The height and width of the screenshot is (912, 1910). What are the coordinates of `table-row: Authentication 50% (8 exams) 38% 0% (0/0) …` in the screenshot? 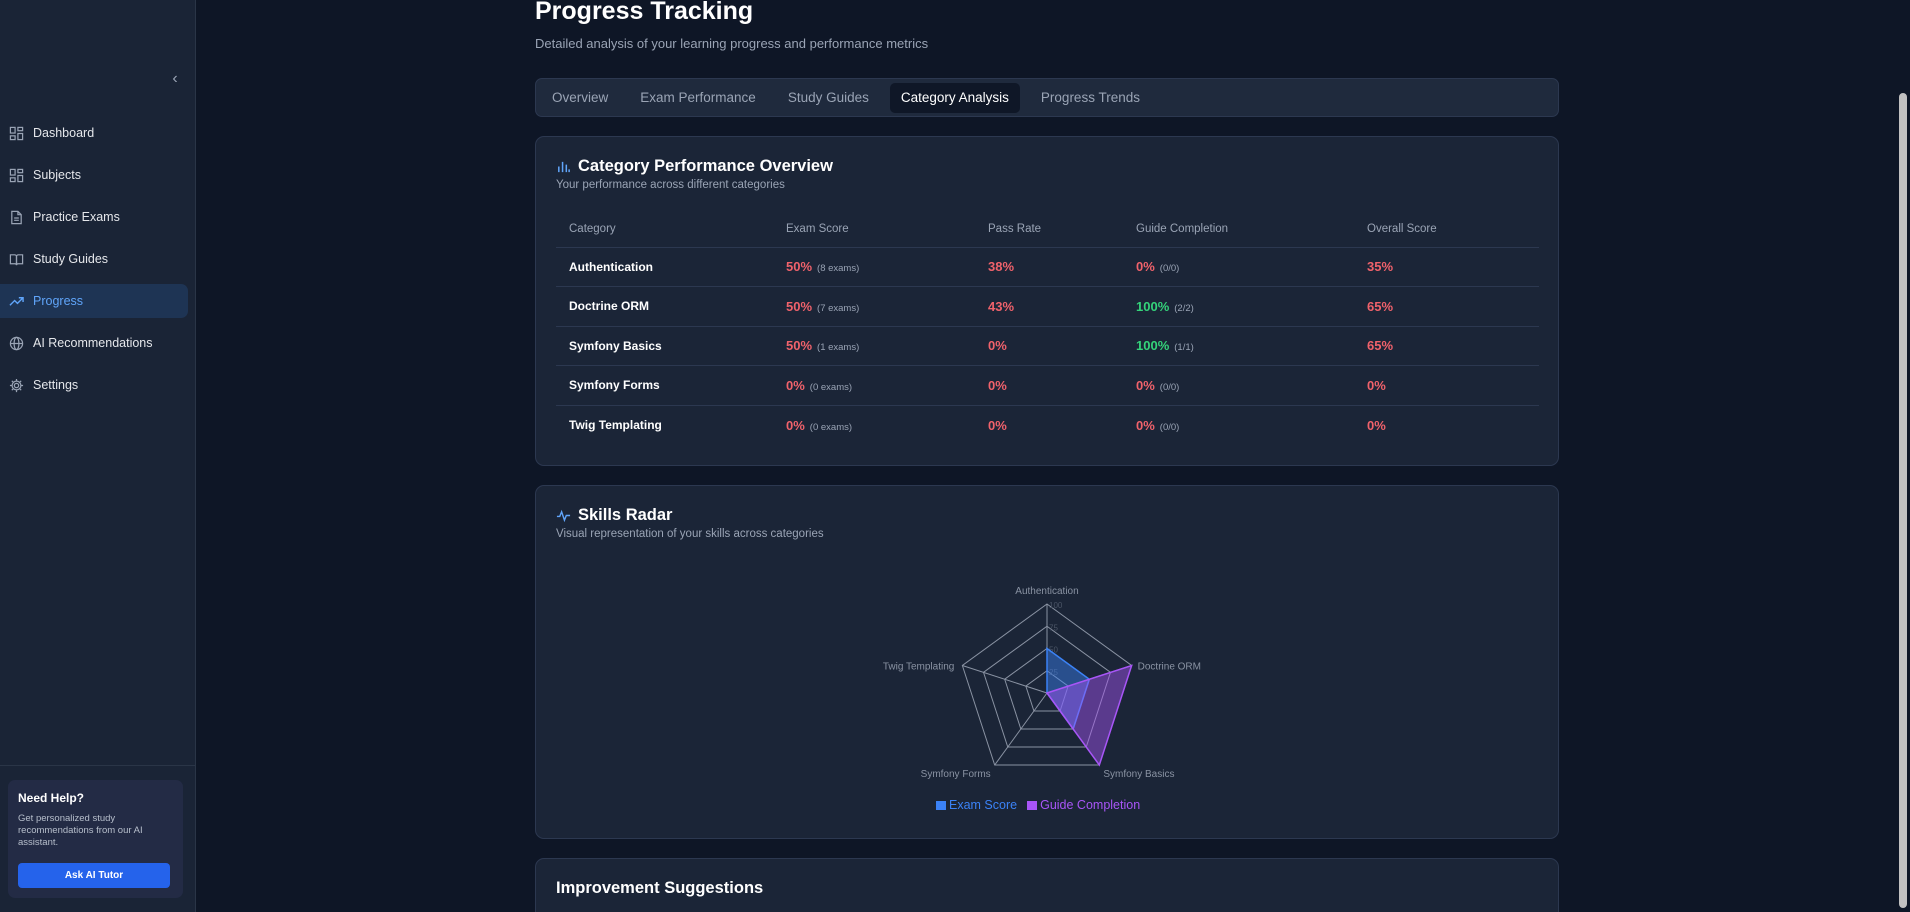 It's located at (1047, 267).